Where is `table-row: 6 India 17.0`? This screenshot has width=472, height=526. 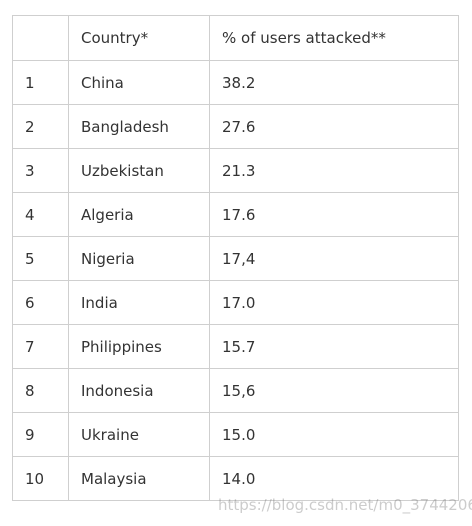 table-row: 6 India 17.0 is located at coordinates (235, 302).